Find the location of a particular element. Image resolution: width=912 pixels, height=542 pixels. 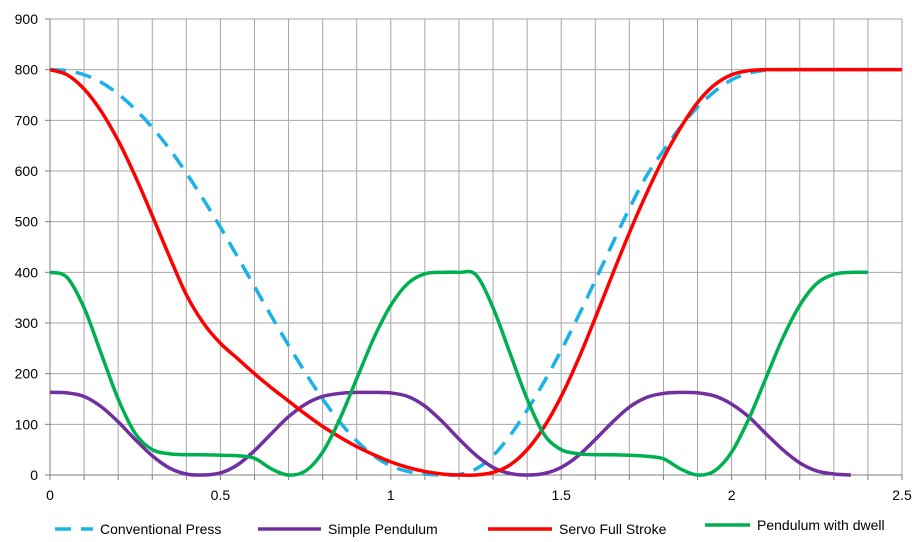

x-tick-label: 2.5 is located at coordinates (902, 495).